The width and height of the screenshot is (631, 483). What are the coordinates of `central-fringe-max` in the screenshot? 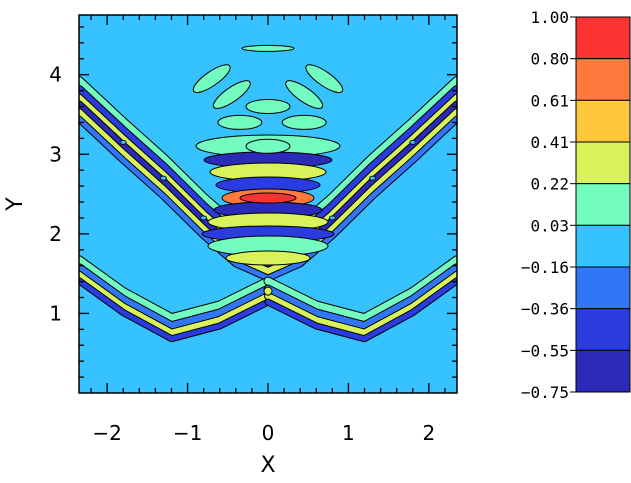 It's located at (268, 198).